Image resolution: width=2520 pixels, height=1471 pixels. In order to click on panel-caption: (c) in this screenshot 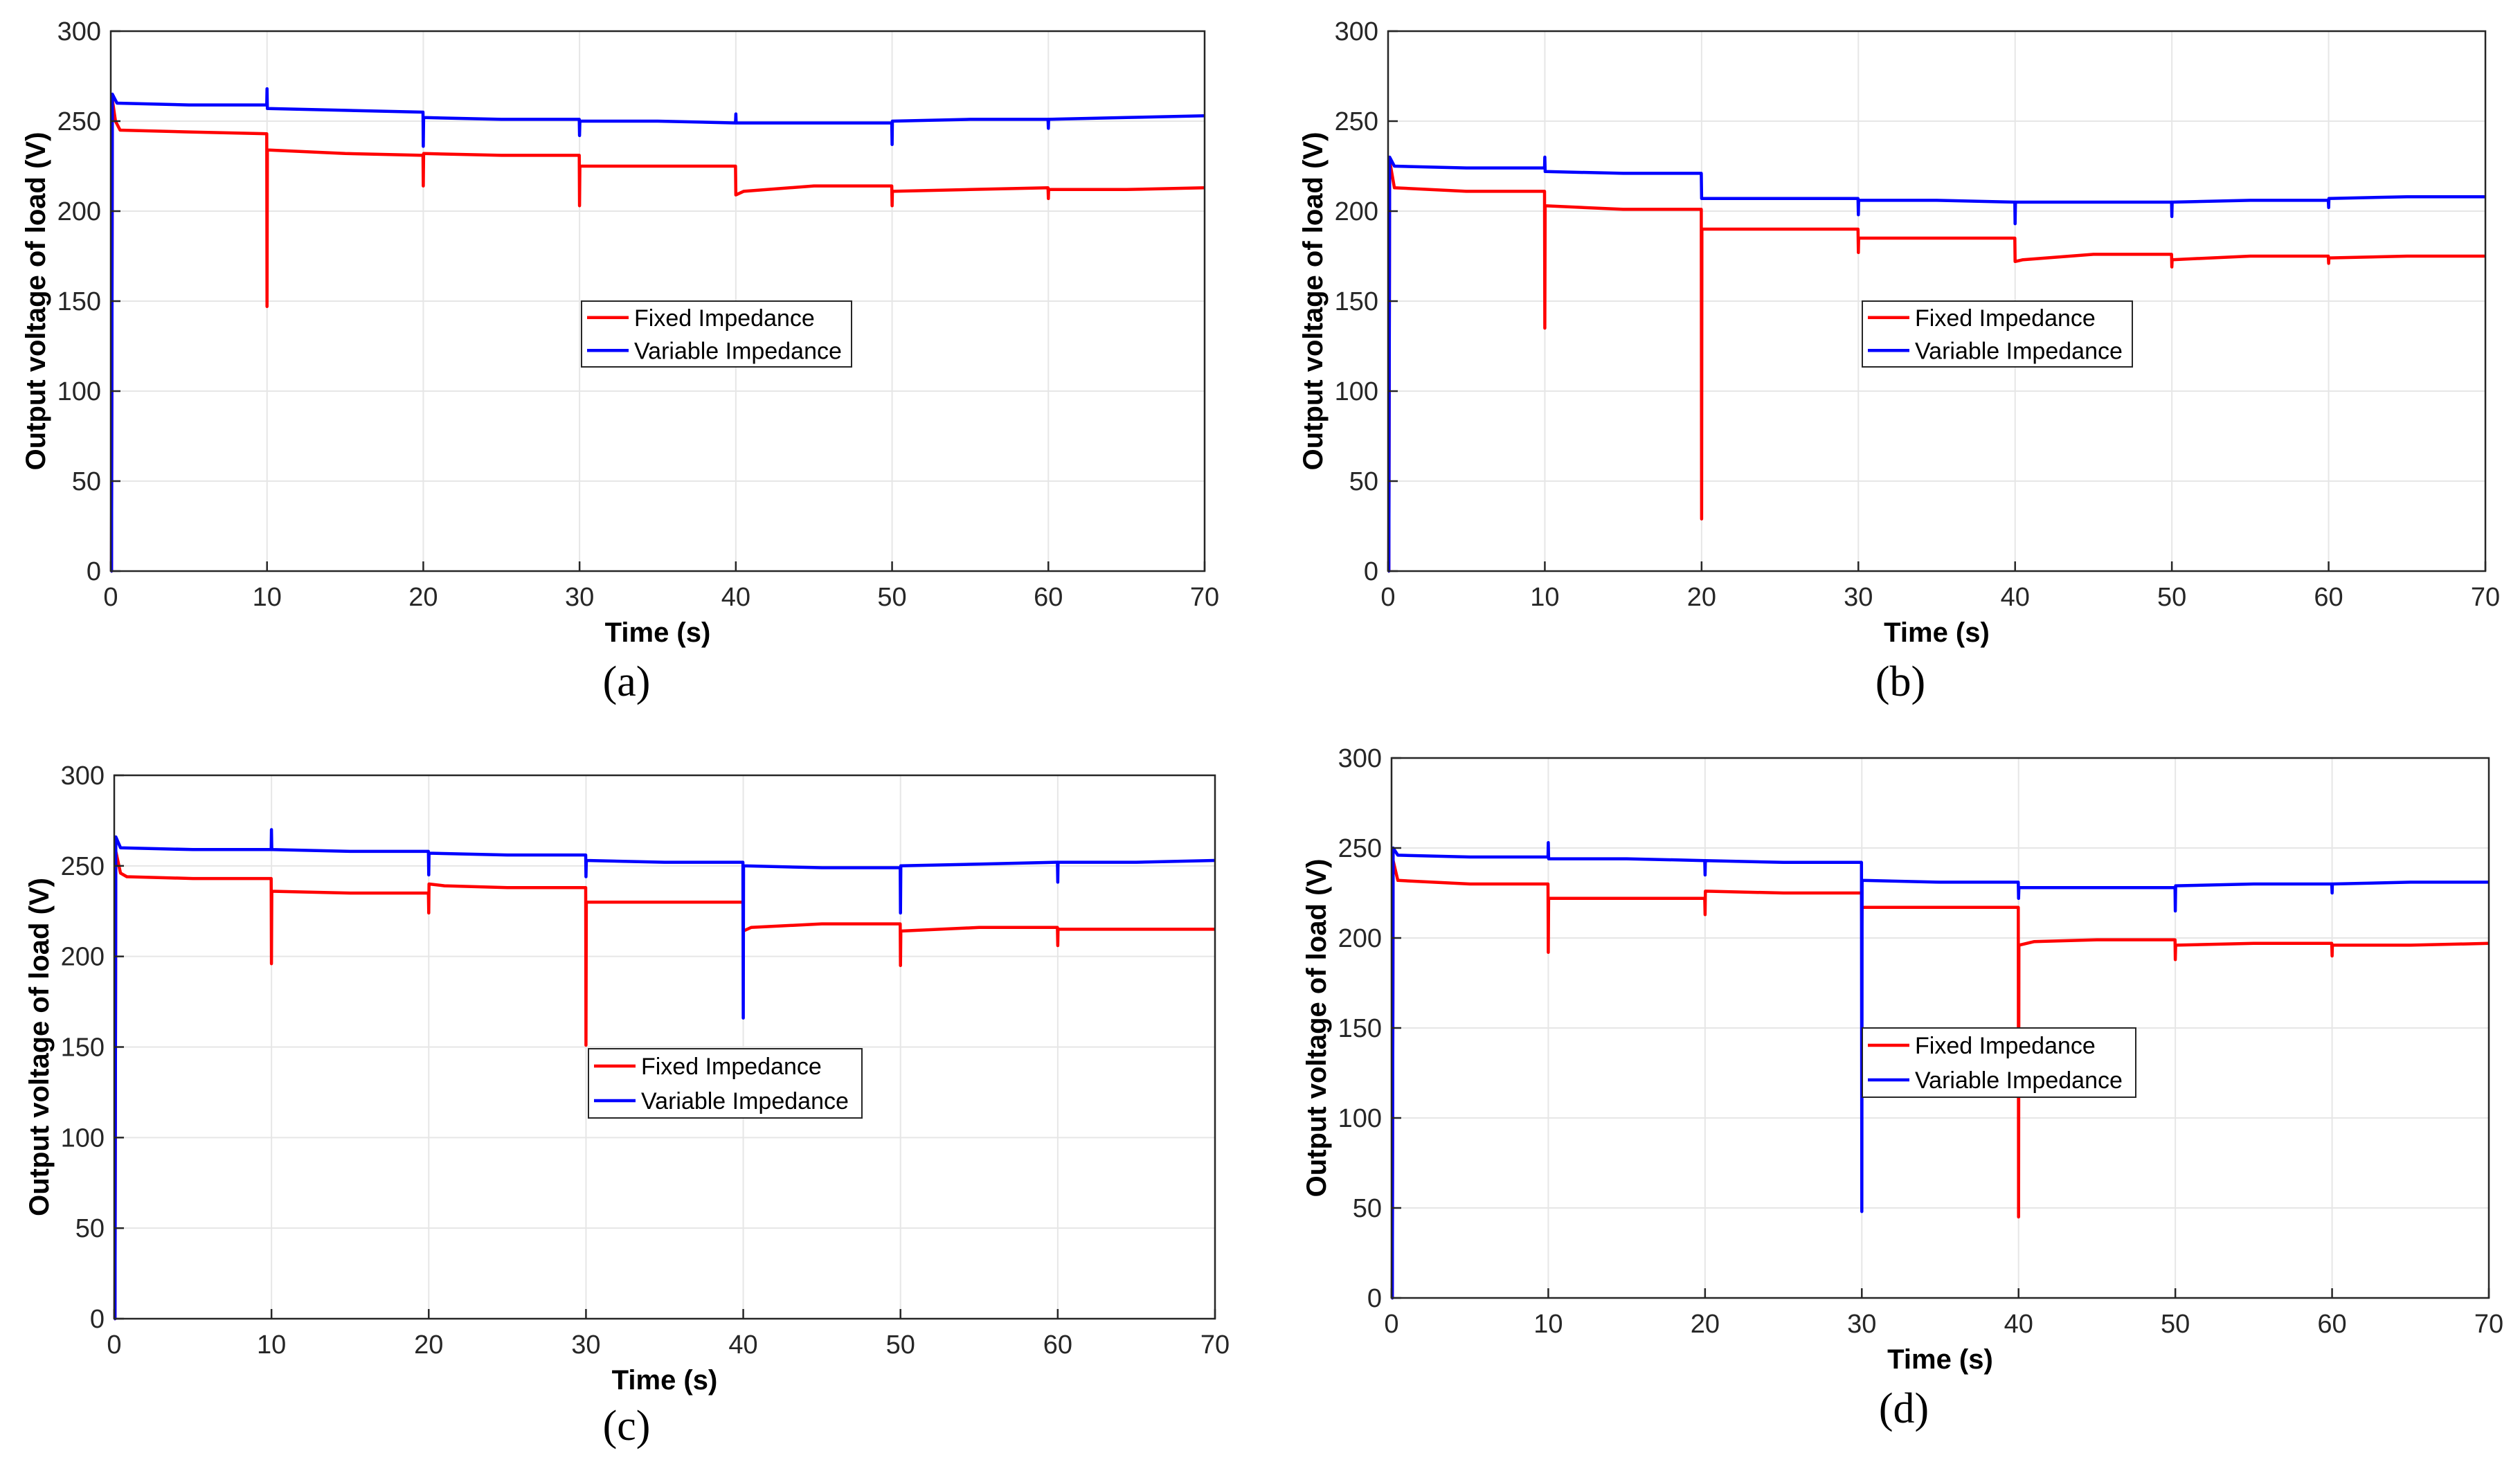, I will do `click(627, 1426)`.